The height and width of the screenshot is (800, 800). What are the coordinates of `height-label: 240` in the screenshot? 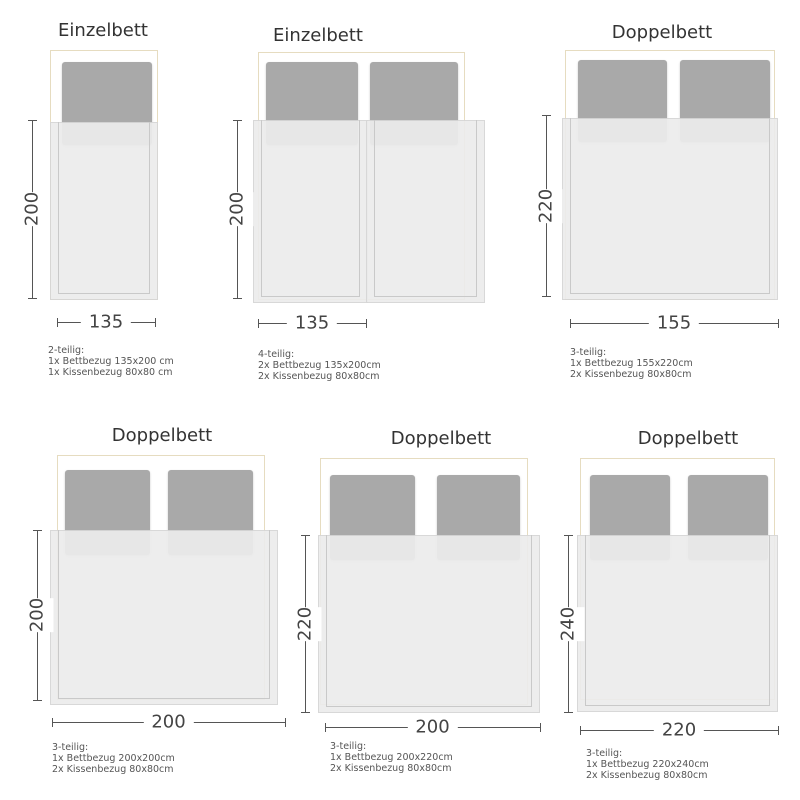 It's located at (568, 623).